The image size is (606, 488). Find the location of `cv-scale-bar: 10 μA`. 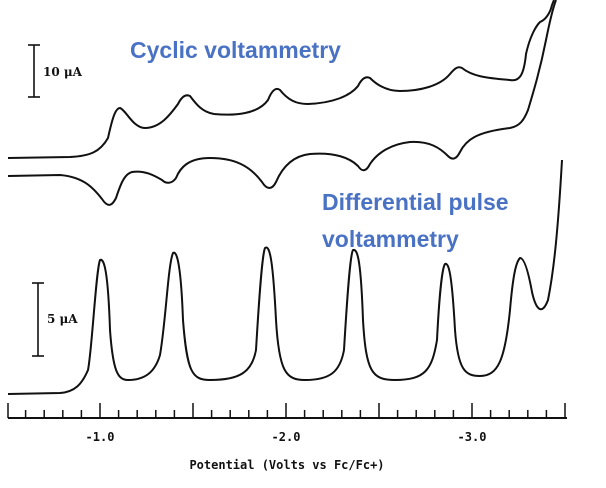

cv-scale-bar: 10 μA is located at coordinates (55, 71).